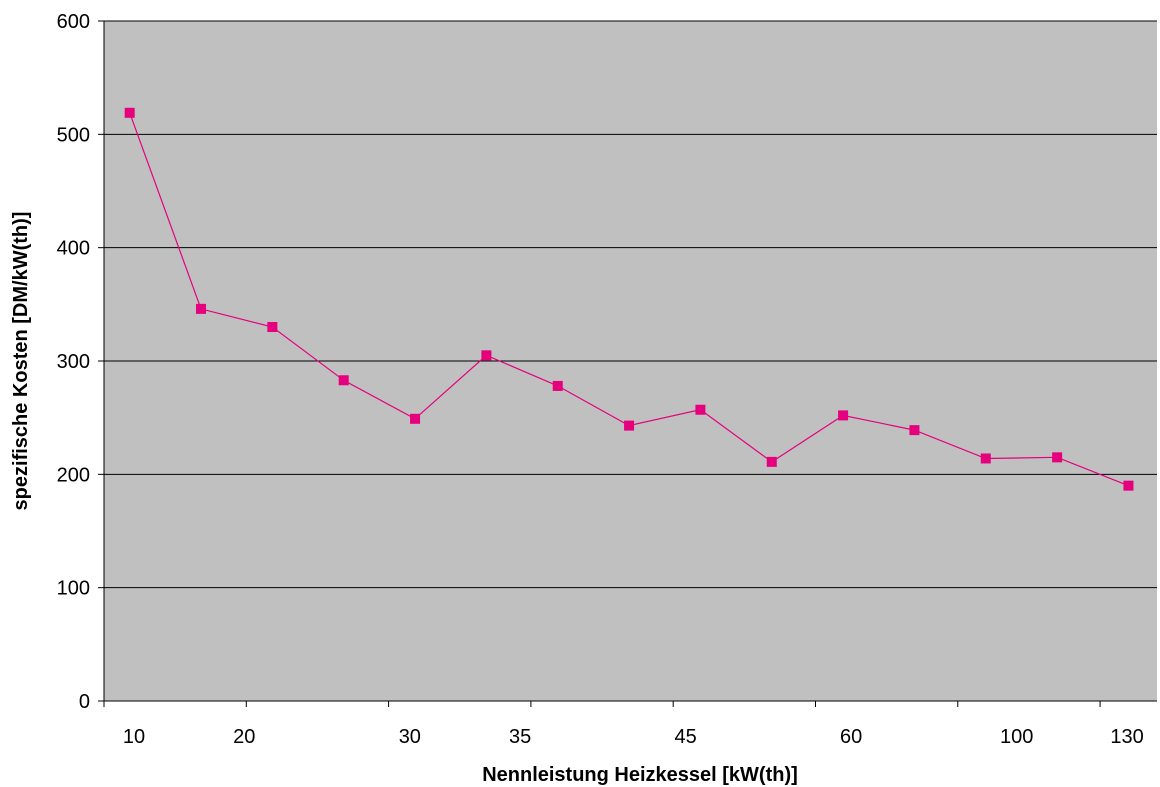 The width and height of the screenshot is (1160, 787). I want to click on y-tick-labels: 0 100 200 300 400 500 600, so click(73, 362).